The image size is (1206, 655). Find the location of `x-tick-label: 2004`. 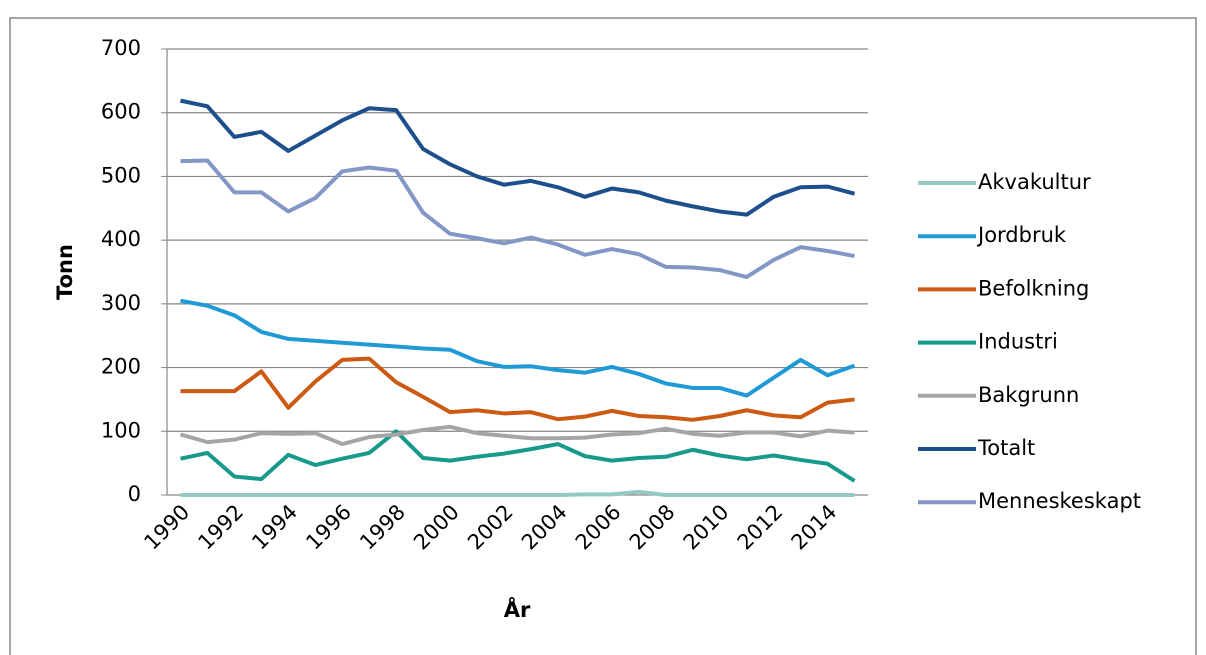

x-tick-label: 2004 is located at coordinates (544, 527).